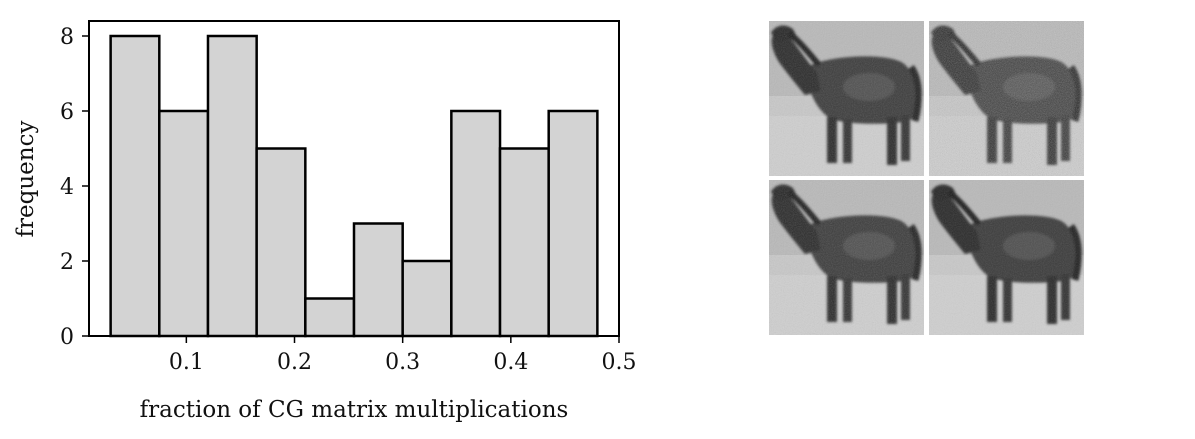  Describe the element at coordinates (186, 362) in the screenshot. I see `x-tick-label: 0.1` at that location.